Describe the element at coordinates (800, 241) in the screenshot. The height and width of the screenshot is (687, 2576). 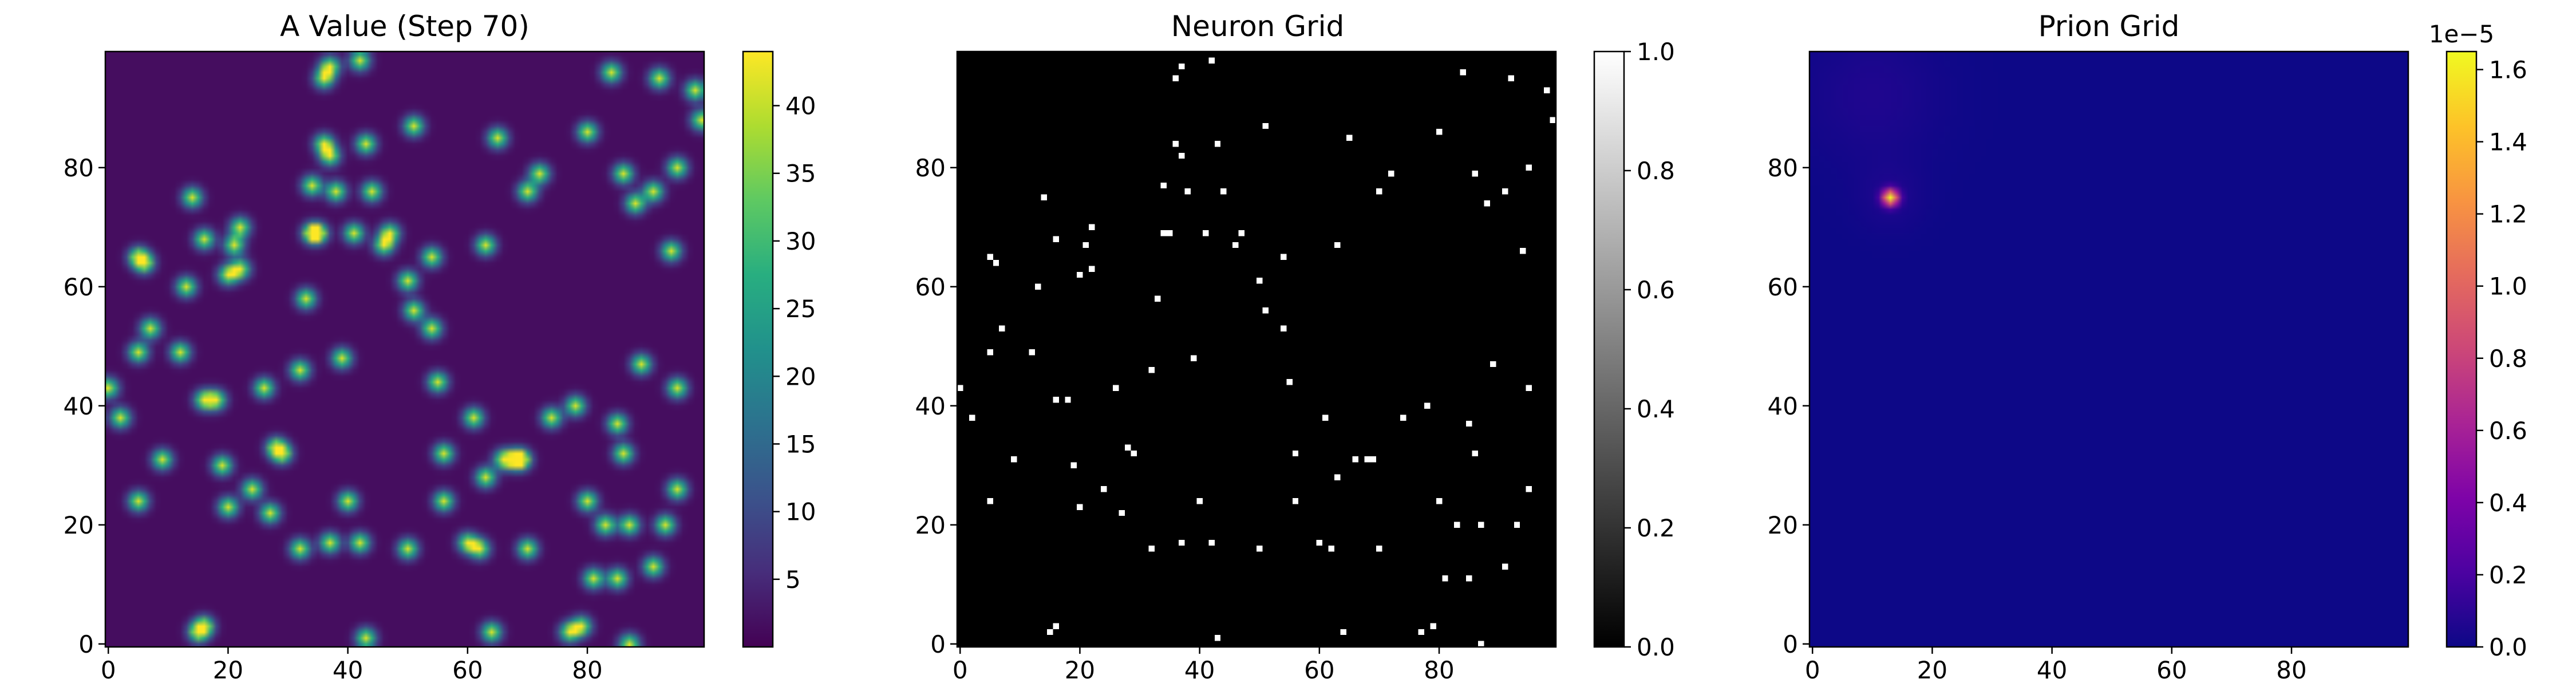
I see `colorbar-tick-label: 30` at that location.